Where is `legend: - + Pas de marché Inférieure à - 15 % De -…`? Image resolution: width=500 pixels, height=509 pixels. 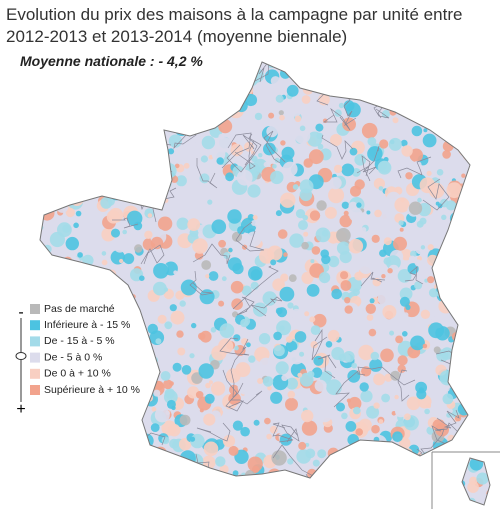 legend: - + Pas de marché Inférieure à - 15 % De -… is located at coordinates (77, 360).